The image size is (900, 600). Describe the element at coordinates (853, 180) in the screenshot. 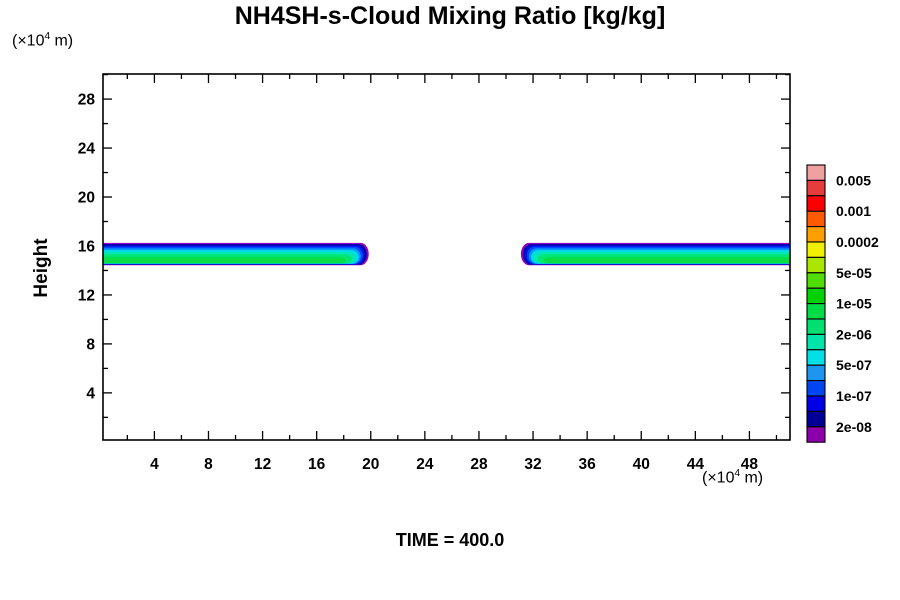

I see `colorbar-label: 0.005` at that location.